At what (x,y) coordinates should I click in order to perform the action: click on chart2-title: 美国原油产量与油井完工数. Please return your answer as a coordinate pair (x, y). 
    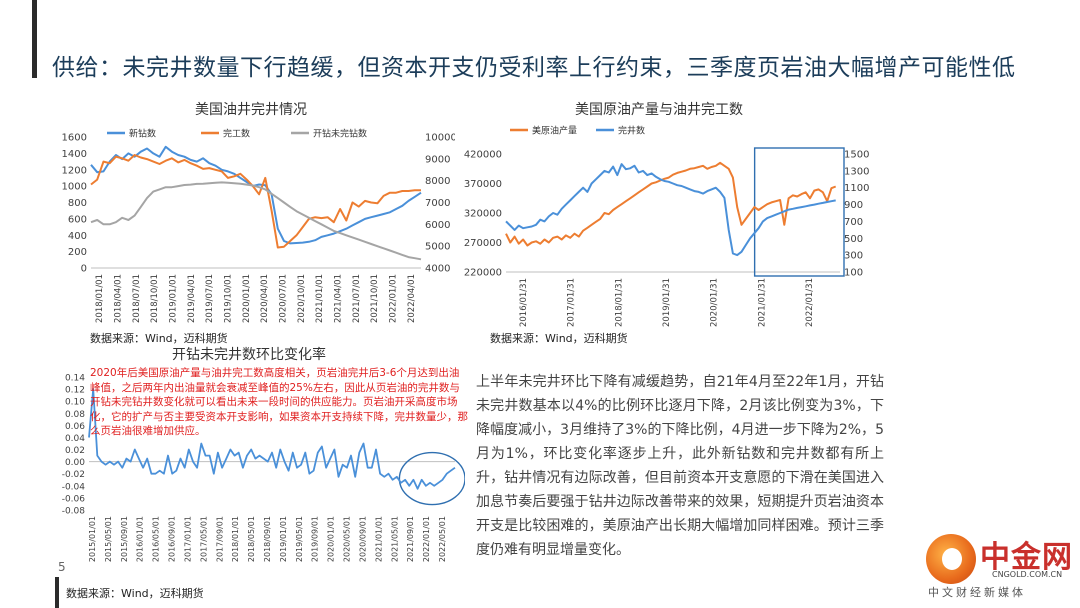
    Looking at the image, I should click on (659, 110).